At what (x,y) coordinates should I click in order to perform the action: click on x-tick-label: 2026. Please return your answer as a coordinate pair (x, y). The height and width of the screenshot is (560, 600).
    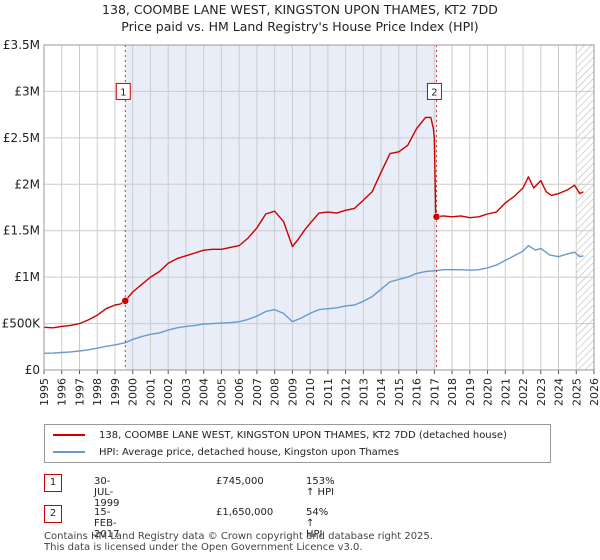
    Looking at the image, I should click on (594, 392).